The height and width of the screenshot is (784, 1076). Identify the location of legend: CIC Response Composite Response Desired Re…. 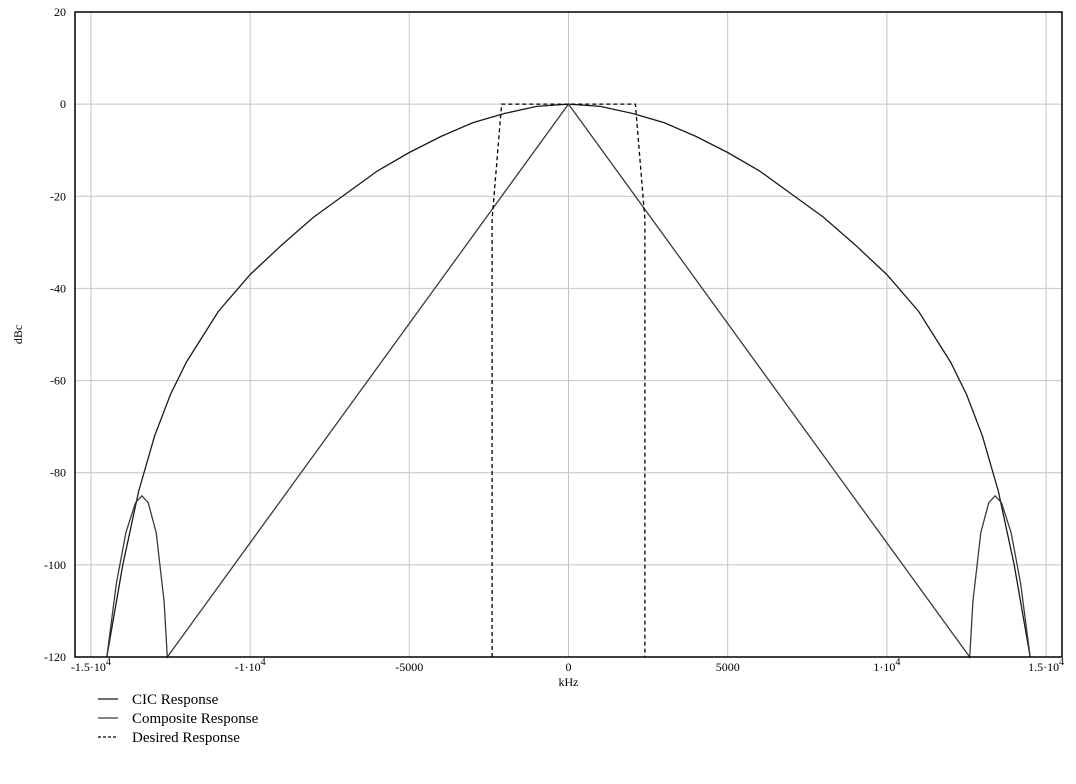
(178, 719).